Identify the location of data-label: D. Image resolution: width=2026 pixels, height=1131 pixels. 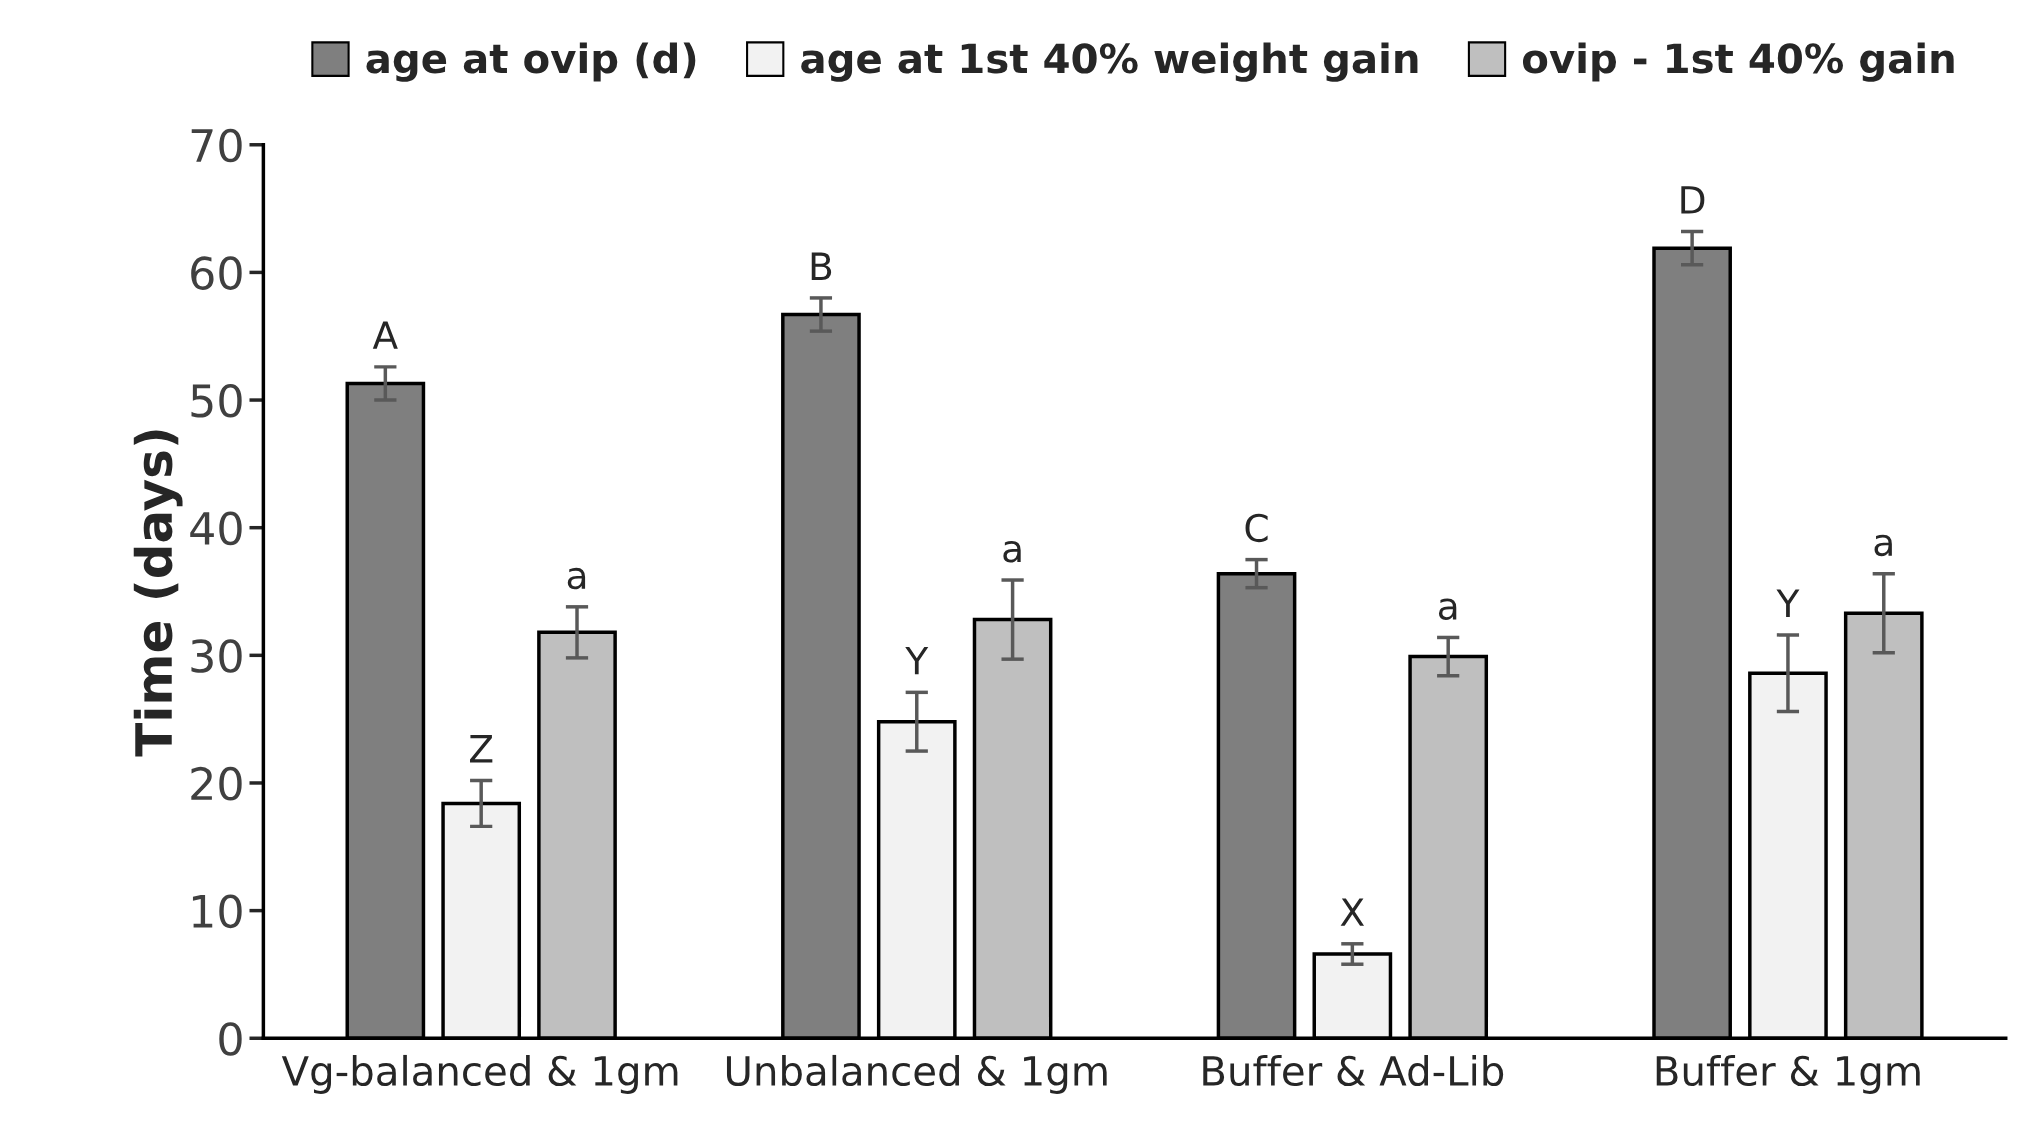
(1693, 200).